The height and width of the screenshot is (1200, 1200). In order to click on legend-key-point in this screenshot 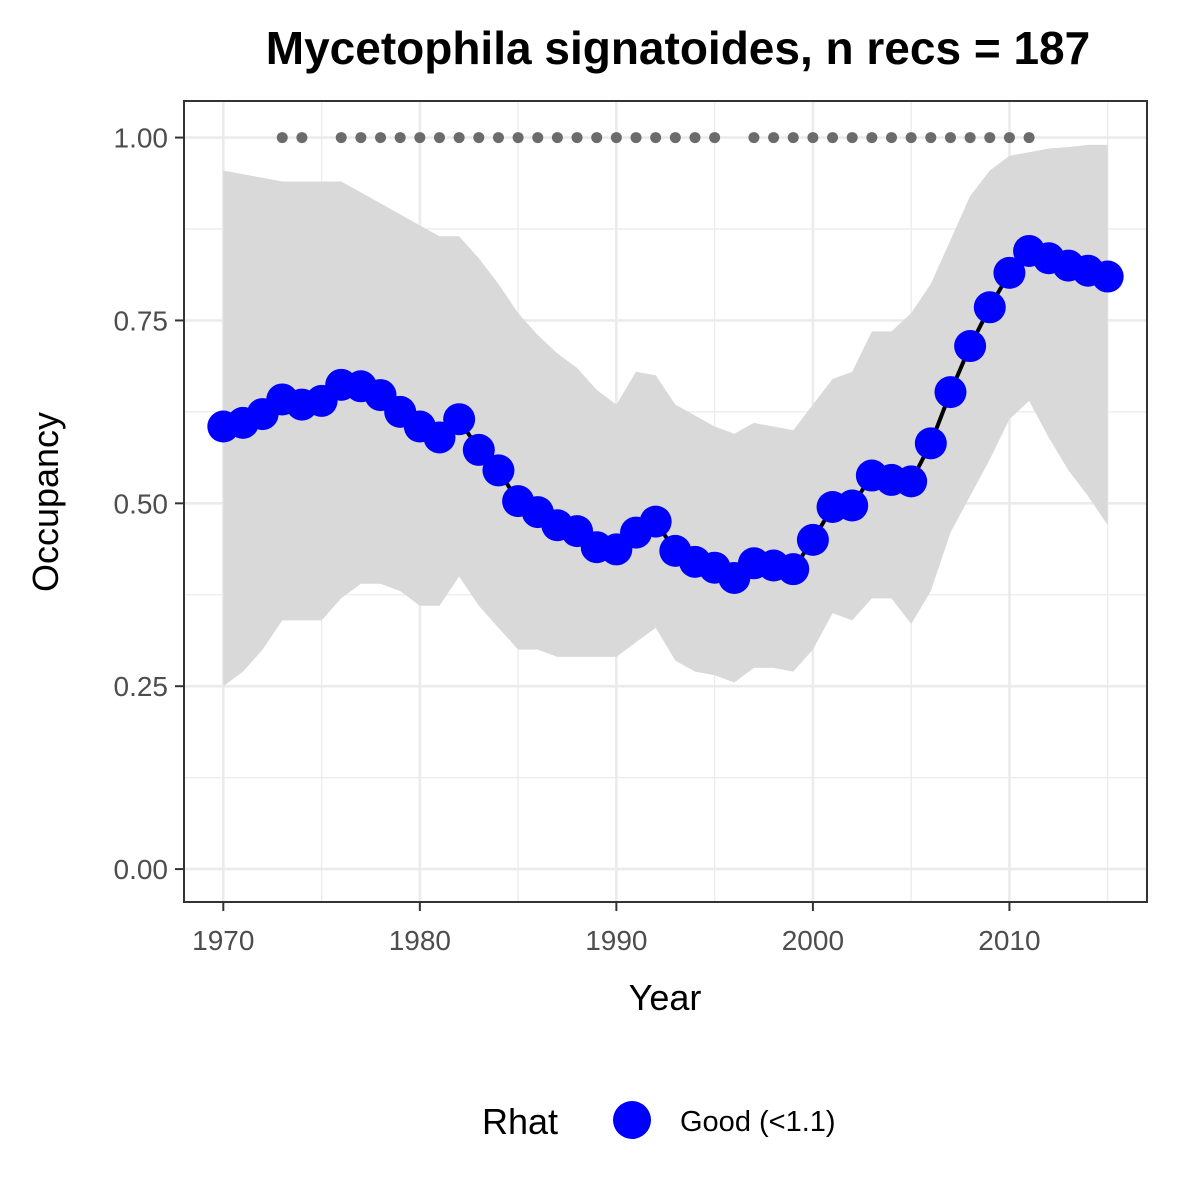, I will do `click(632, 1120)`.